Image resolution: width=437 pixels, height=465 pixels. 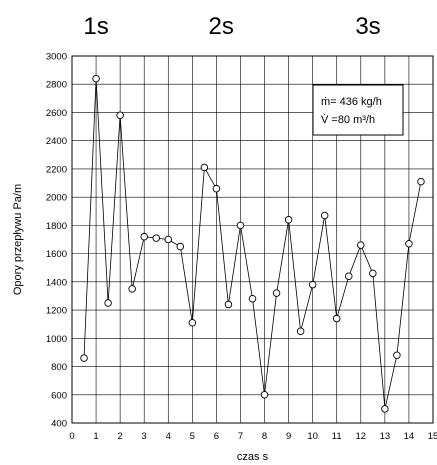 What do you see at coordinates (144, 436) in the screenshot?
I see `x-tick-label: 3` at bounding box center [144, 436].